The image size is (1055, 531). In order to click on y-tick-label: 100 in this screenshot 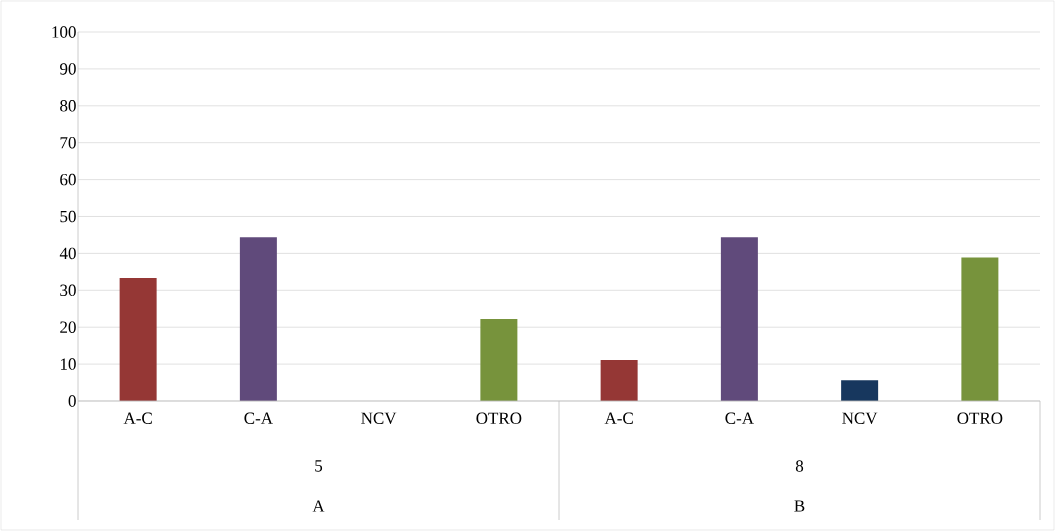, I will do `click(64, 32)`.